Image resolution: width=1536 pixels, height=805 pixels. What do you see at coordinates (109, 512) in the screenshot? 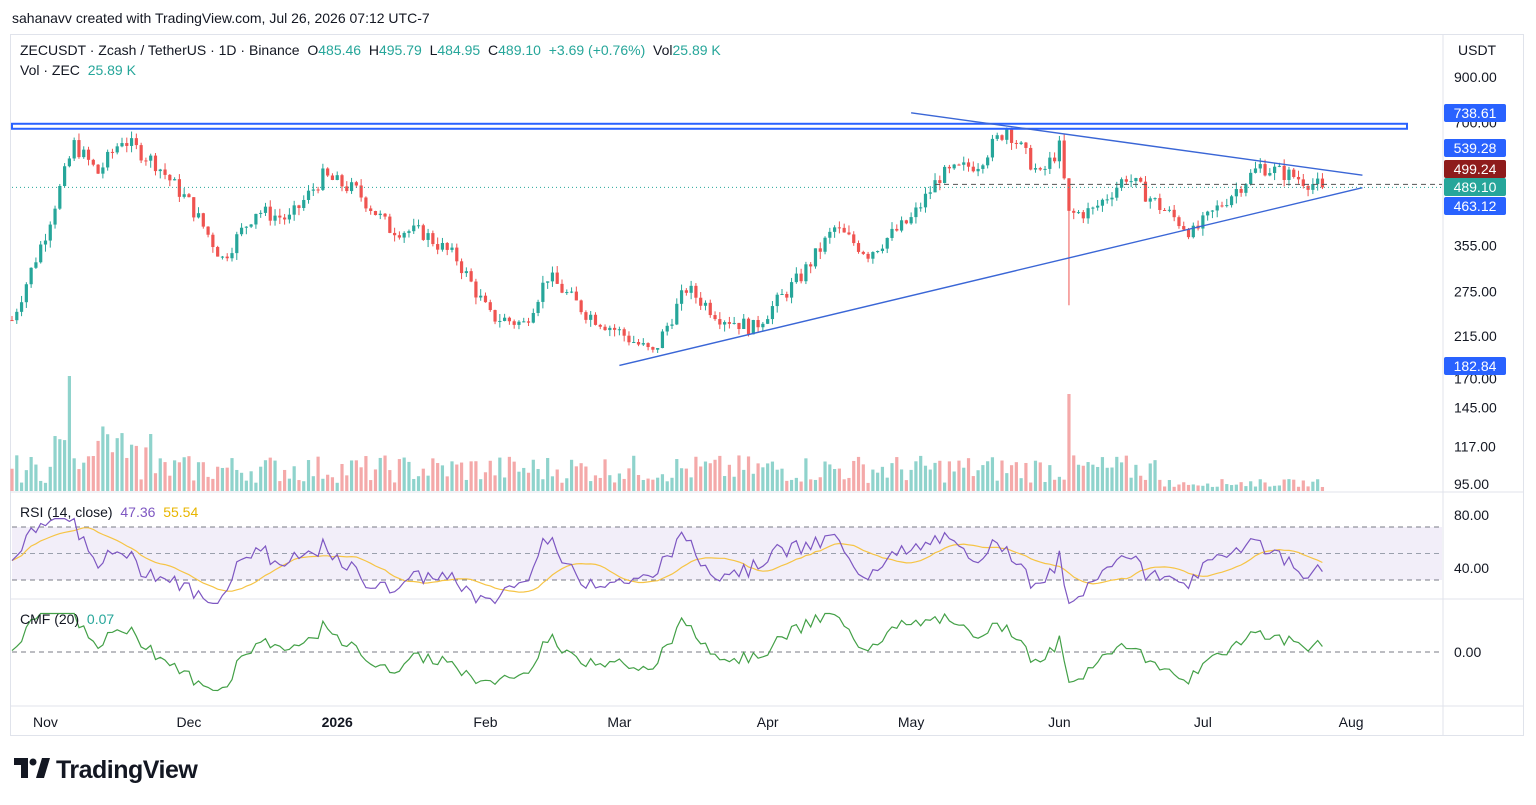
I see `rsi-legend: RSI (14, close) 47.36 55.54` at bounding box center [109, 512].